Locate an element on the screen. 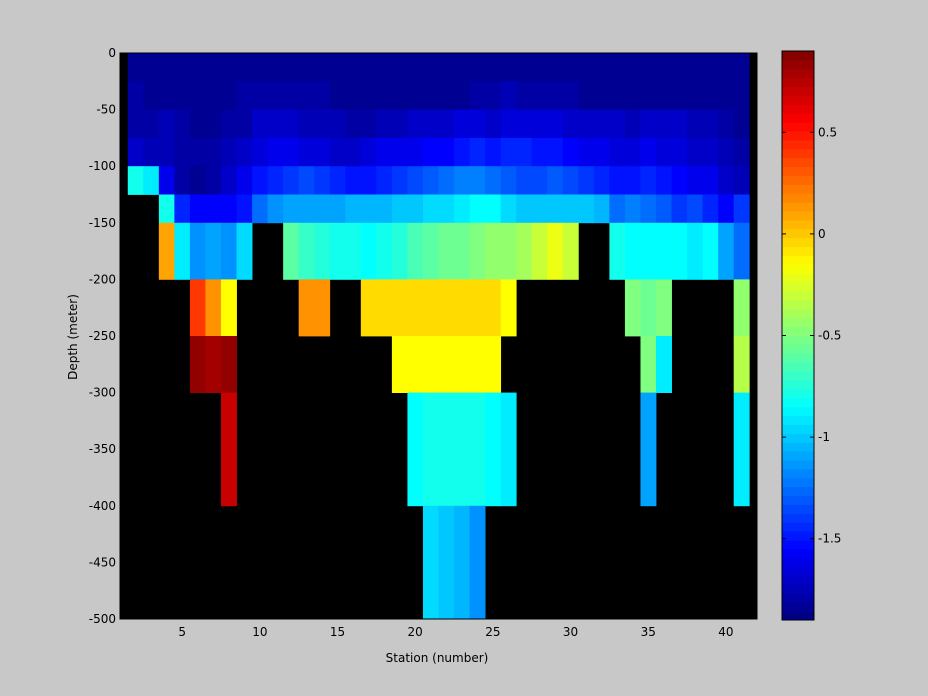  colorbar-tick-label: 0.5 is located at coordinates (827, 132).